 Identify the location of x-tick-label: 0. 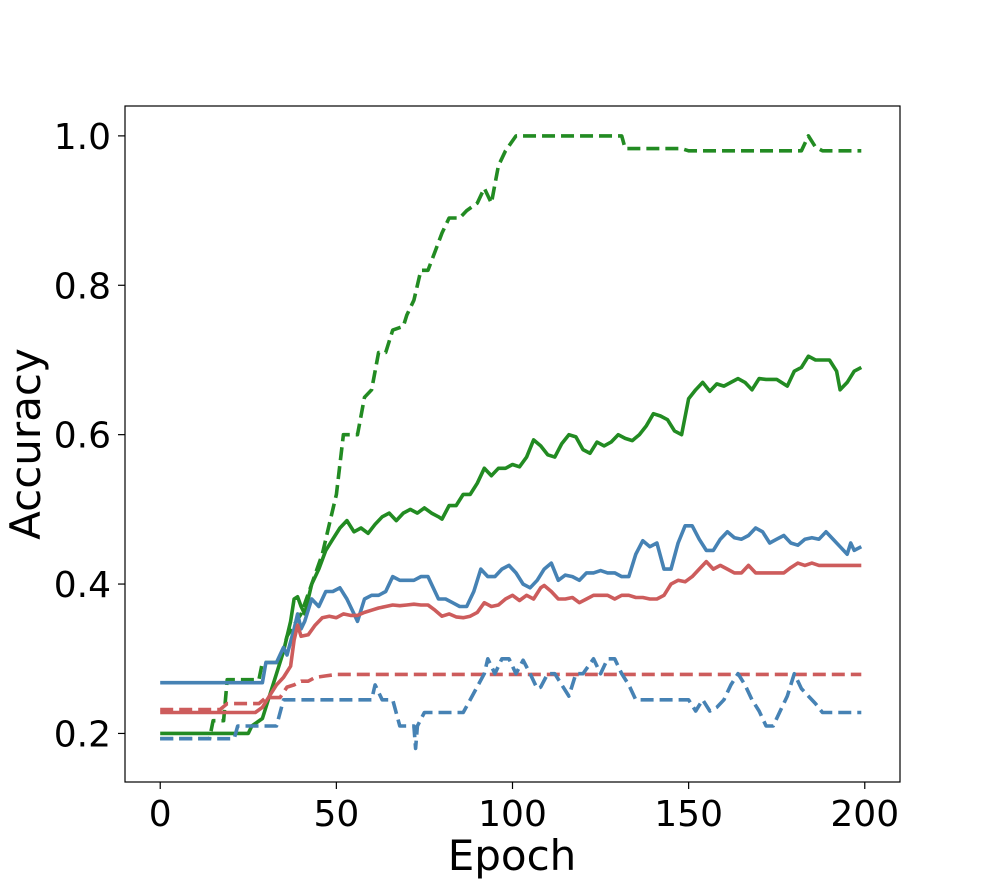
(160, 814).